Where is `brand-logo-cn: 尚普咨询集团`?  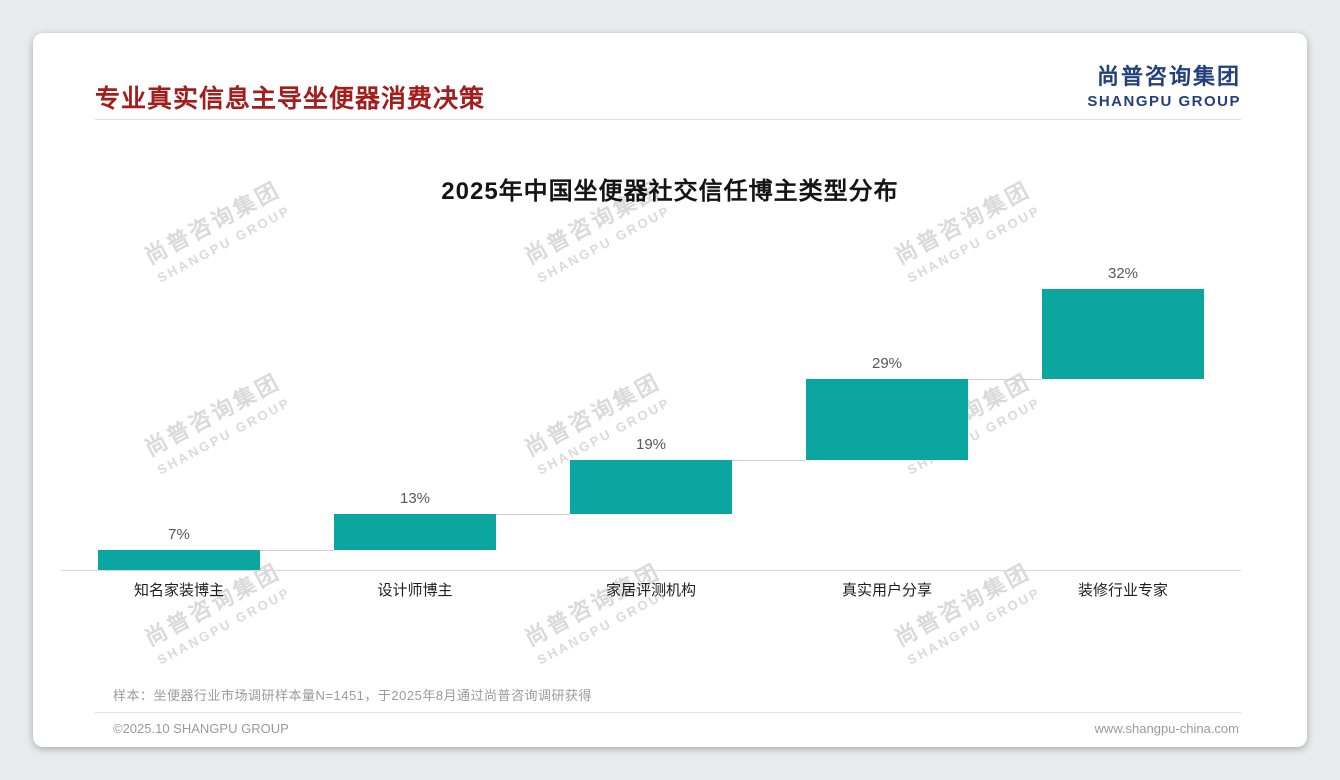 brand-logo-cn: 尚普咨询集团 is located at coordinates (1168, 76).